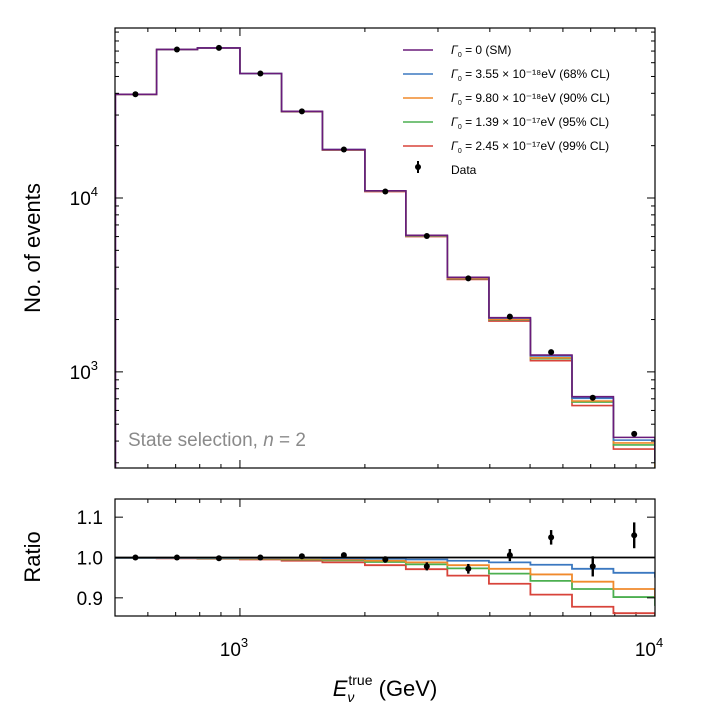  What do you see at coordinates (530, 147) in the screenshot?
I see `legend-label: Γ0 = 2.45 × 10⁻¹⁷eV (99% CL)` at bounding box center [530, 147].